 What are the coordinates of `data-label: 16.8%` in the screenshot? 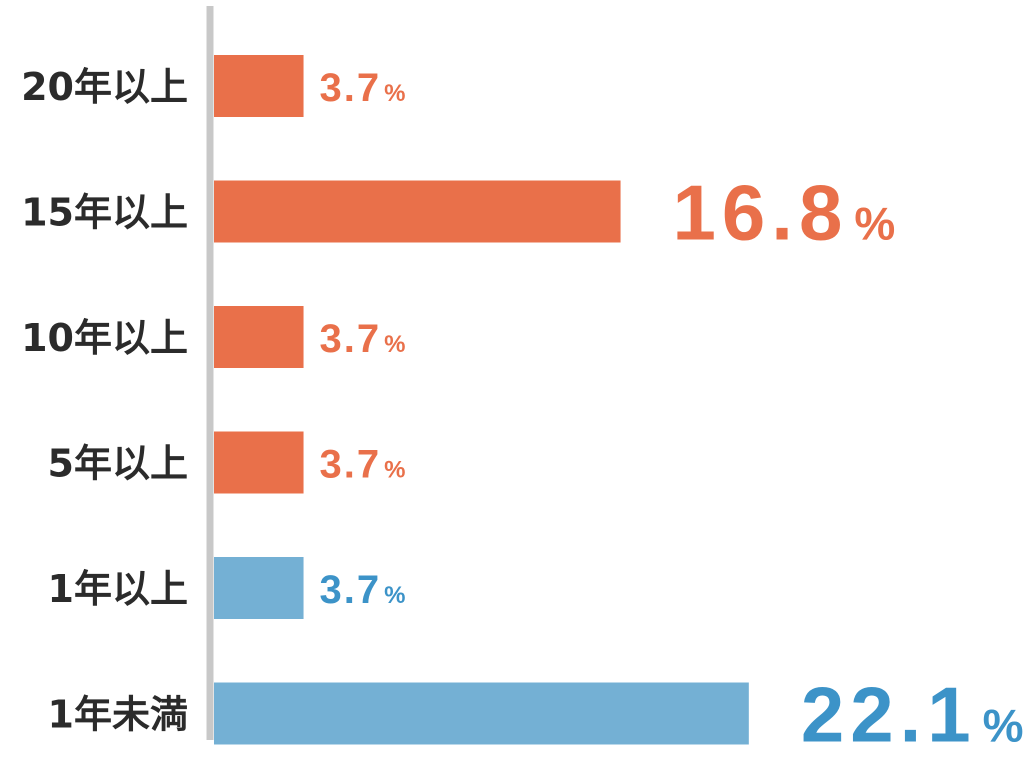 It's located at (784, 213).